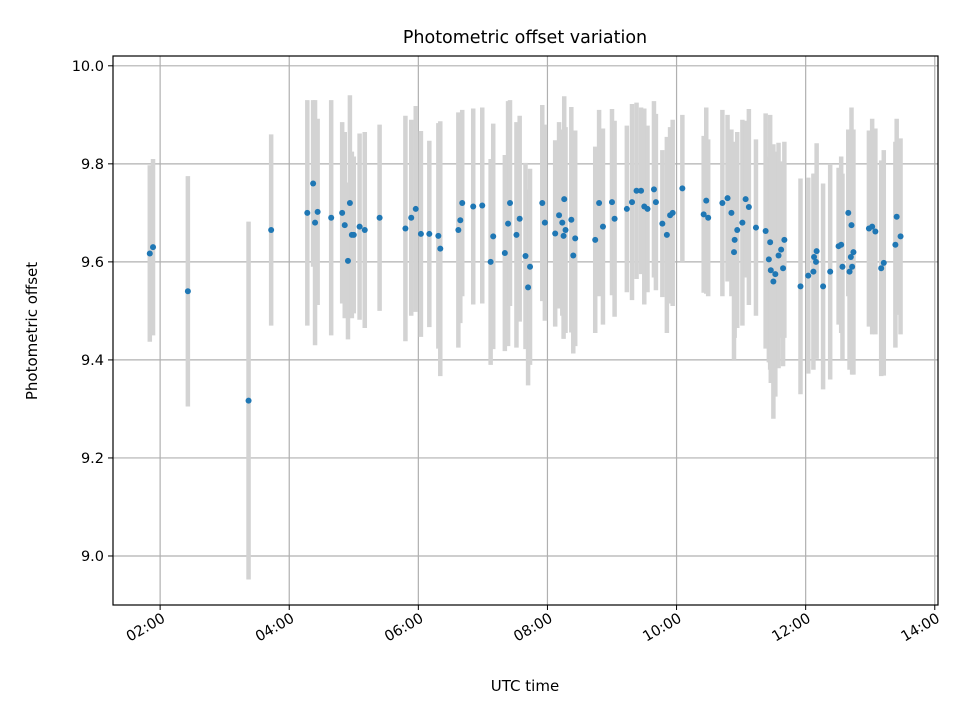 The width and height of the screenshot is (960, 720). What do you see at coordinates (92, 557) in the screenshot?
I see `y-tick-label: 9.0` at bounding box center [92, 557].